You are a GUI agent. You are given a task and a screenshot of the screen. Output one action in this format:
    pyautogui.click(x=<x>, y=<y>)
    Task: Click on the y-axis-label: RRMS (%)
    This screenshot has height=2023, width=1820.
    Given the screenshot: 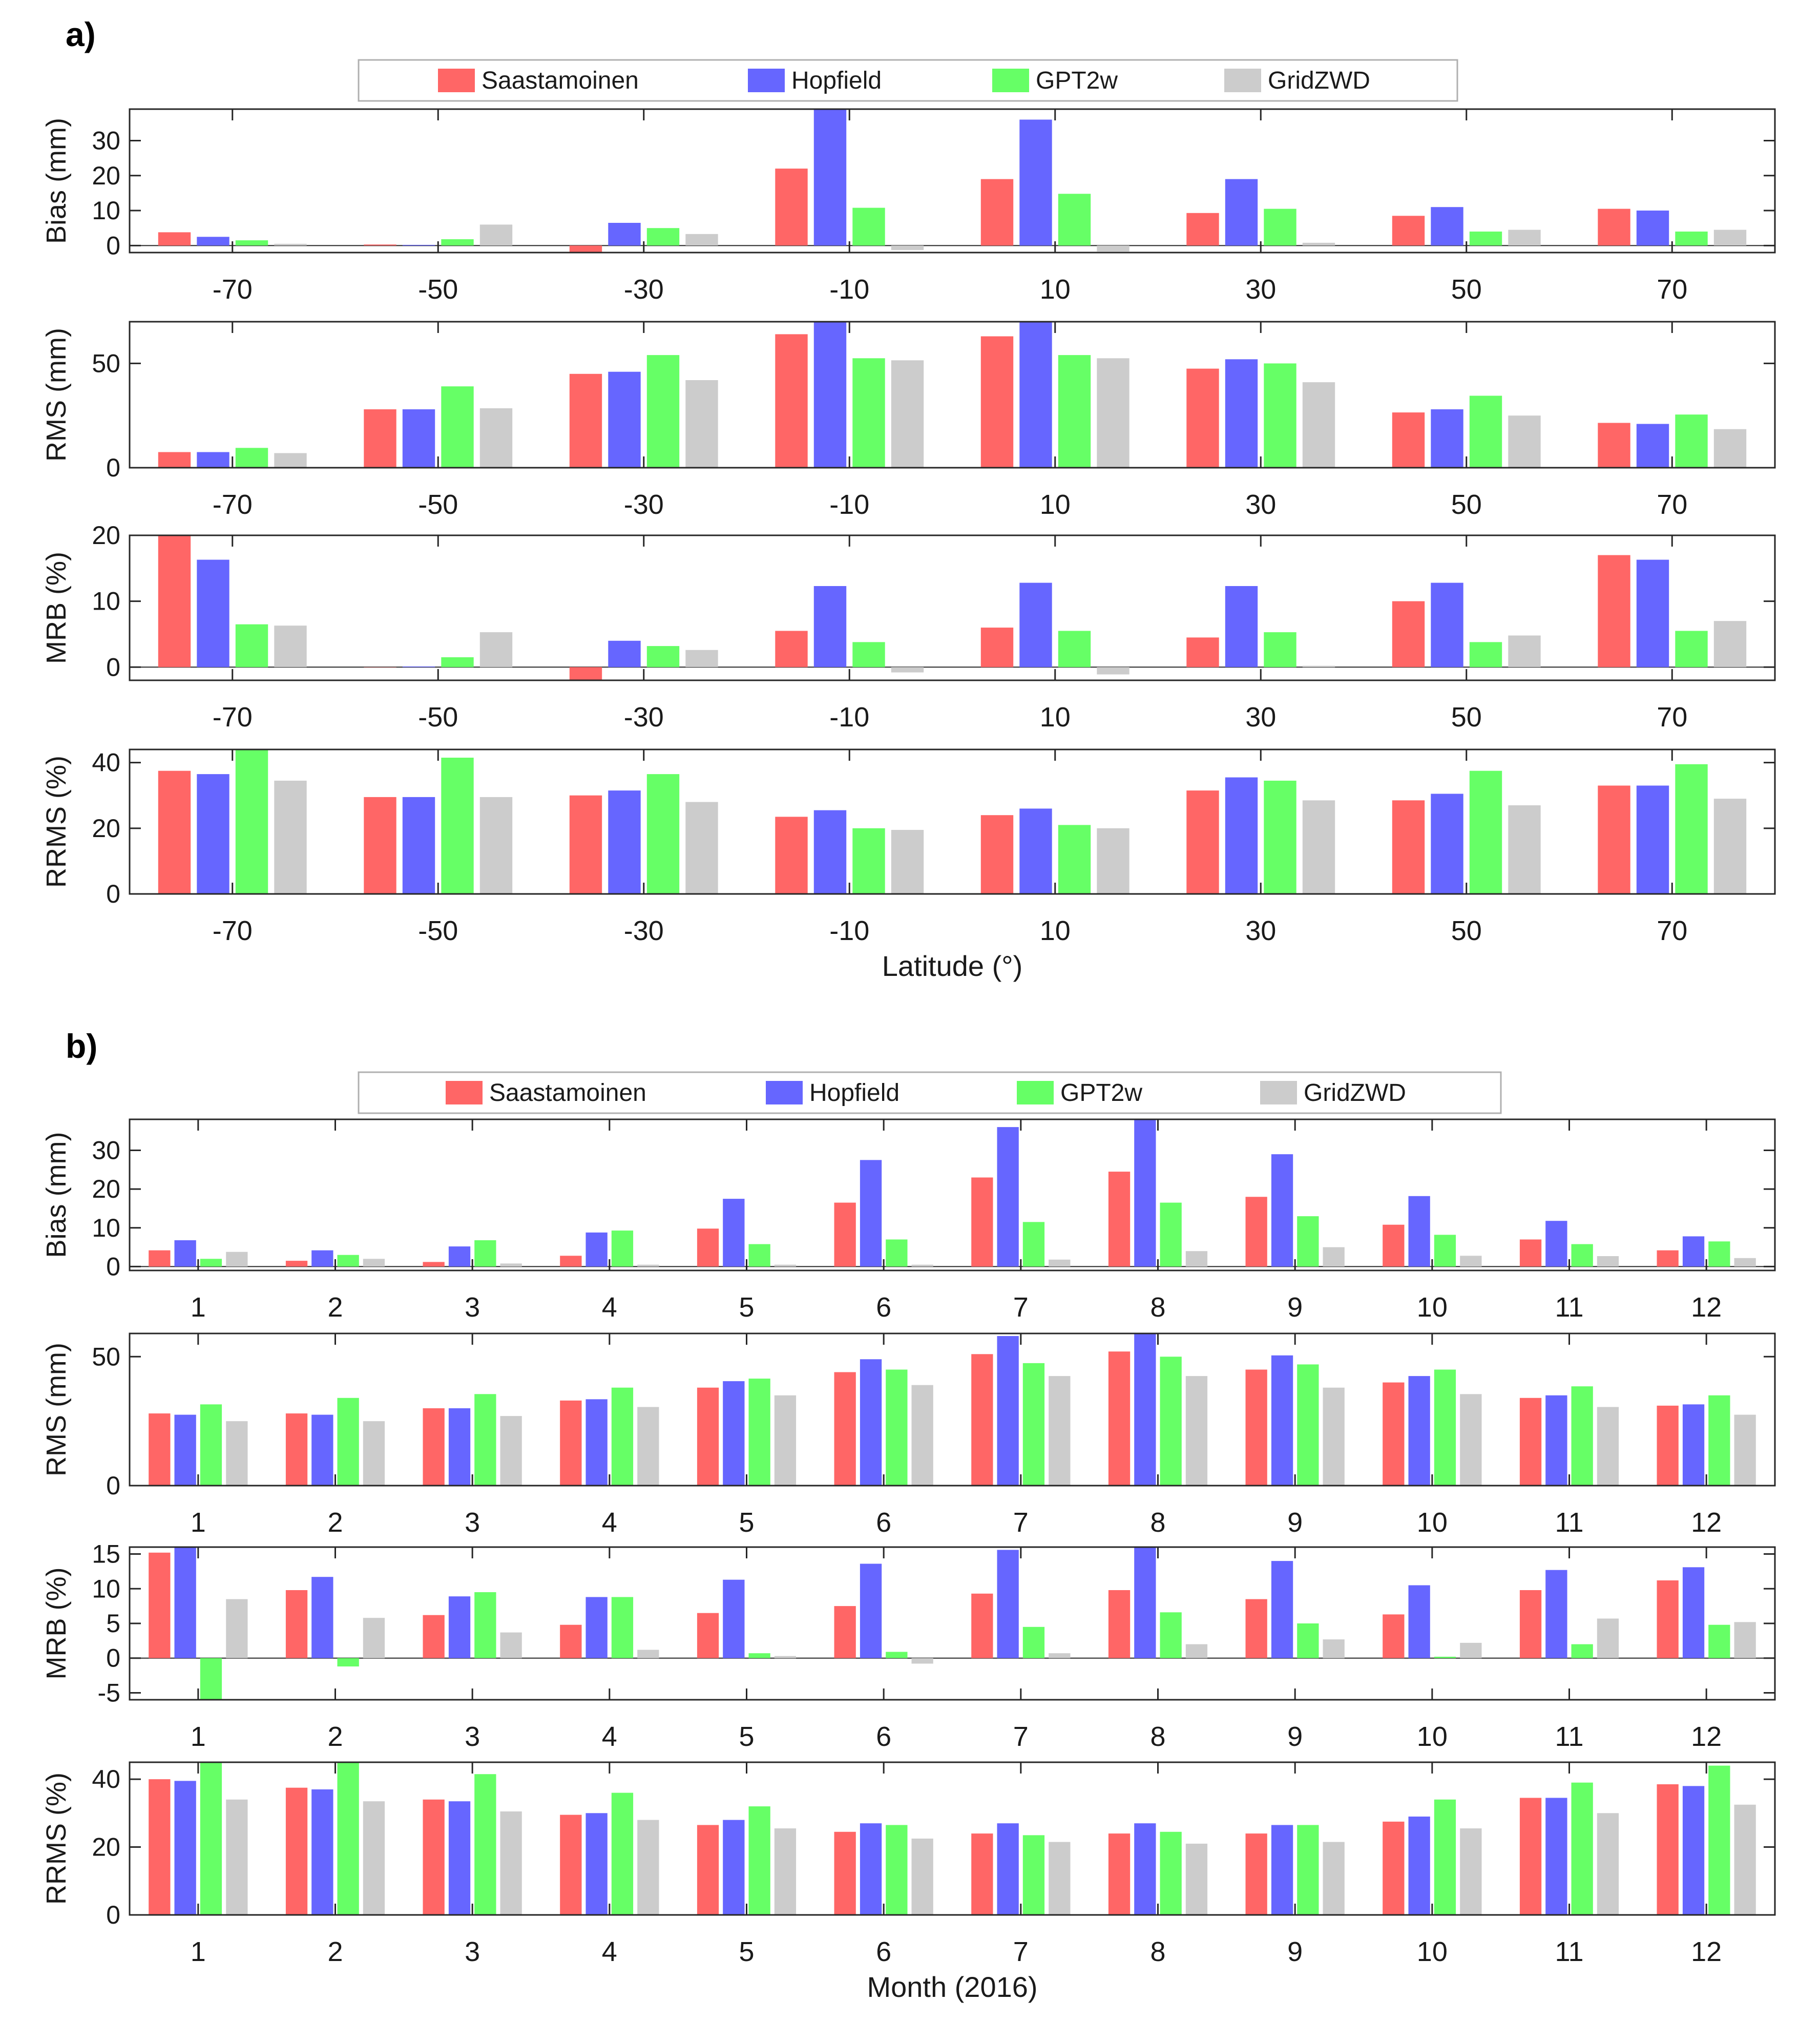 What is the action you would take?
    pyautogui.click(x=56, y=822)
    